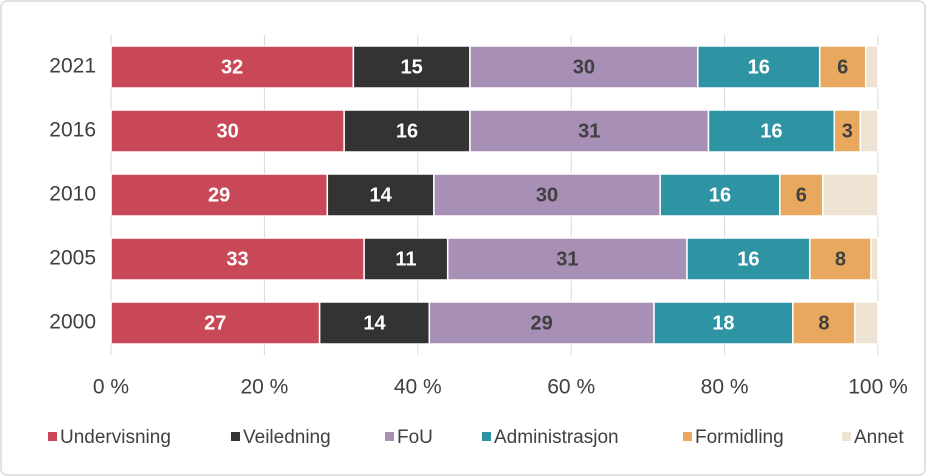  Describe the element at coordinates (72, 322) in the screenshot. I see `y-tick-label: 2000` at that location.